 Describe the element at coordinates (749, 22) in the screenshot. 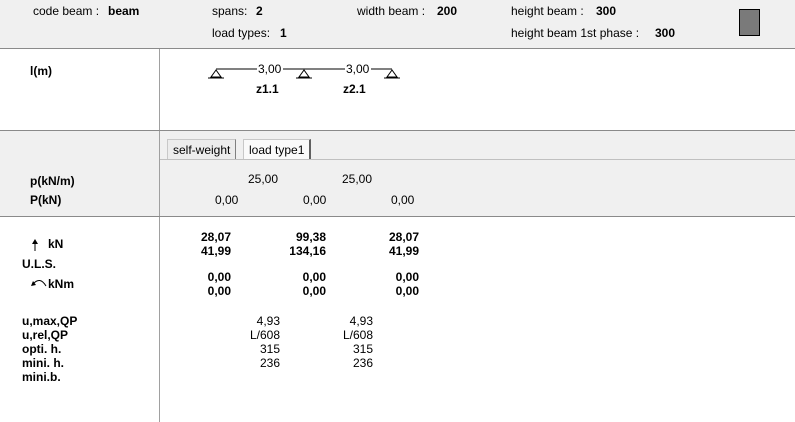

I see `beam-color-swatch` at that location.